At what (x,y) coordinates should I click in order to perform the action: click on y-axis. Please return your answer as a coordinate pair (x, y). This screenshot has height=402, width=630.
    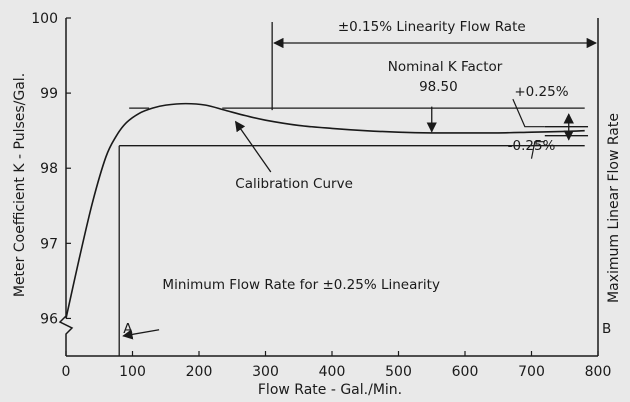
    Looking at the image, I should click on (66, 187).